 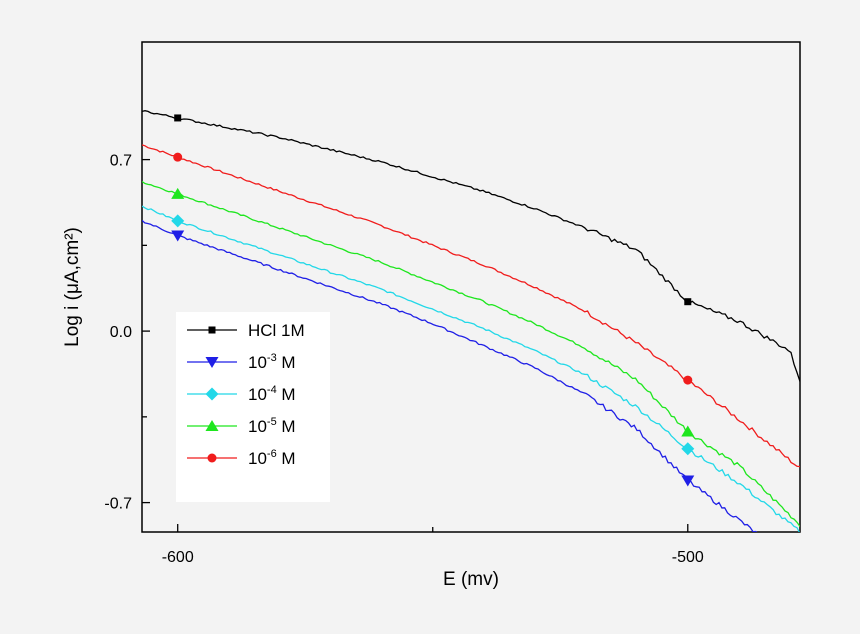 I want to click on y-tick-label: 0.0, so click(x=121, y=332).